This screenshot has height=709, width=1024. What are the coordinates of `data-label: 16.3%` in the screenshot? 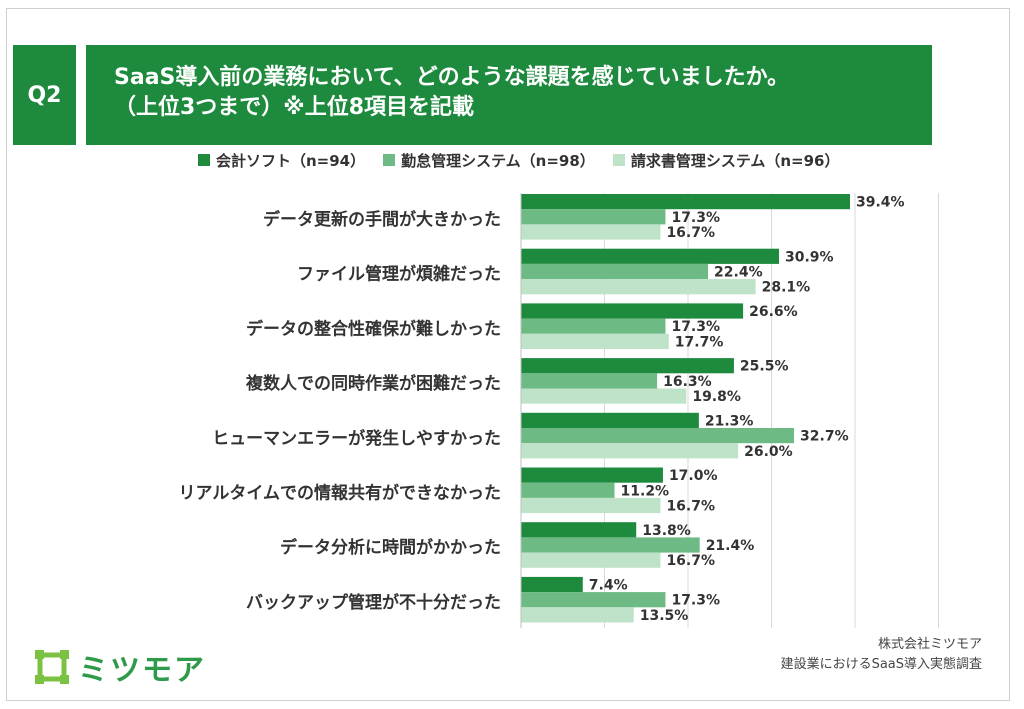 It's located at (687, 382).